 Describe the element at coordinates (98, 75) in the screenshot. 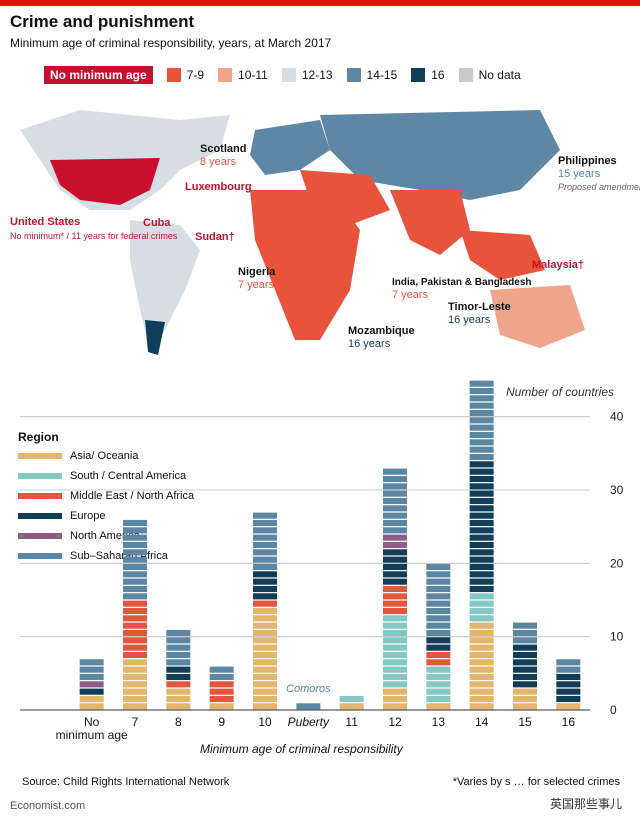

I see `legend-no-minimum-label: No minimum age` at that location.